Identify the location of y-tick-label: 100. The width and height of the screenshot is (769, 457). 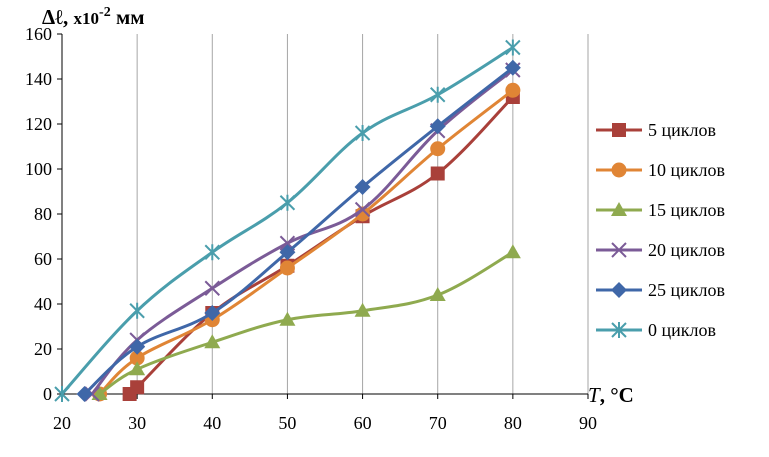
(38, 169).